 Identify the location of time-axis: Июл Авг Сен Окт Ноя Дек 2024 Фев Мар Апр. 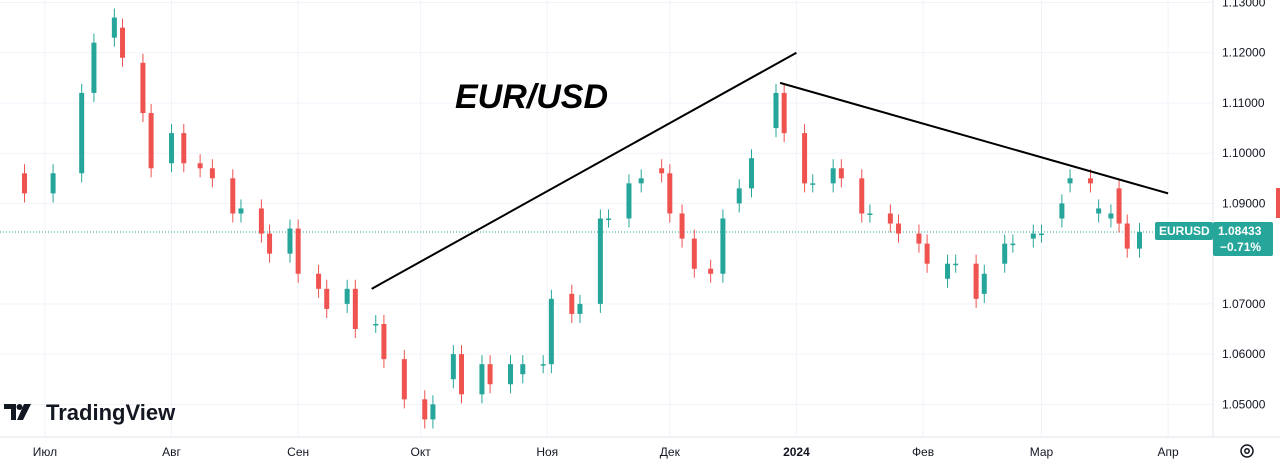
(606, 452).